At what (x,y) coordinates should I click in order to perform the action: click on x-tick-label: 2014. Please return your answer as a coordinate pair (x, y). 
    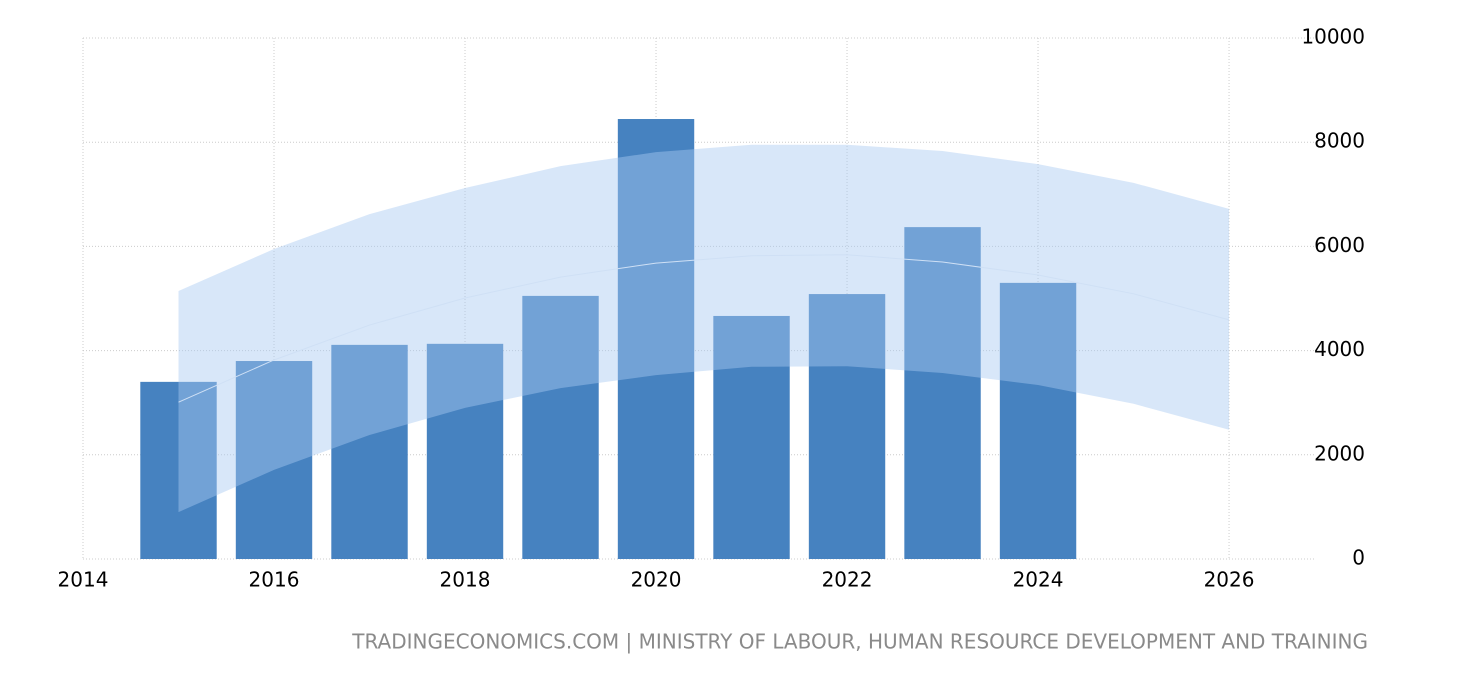
    Looking at the image, I should click on (83, 580).